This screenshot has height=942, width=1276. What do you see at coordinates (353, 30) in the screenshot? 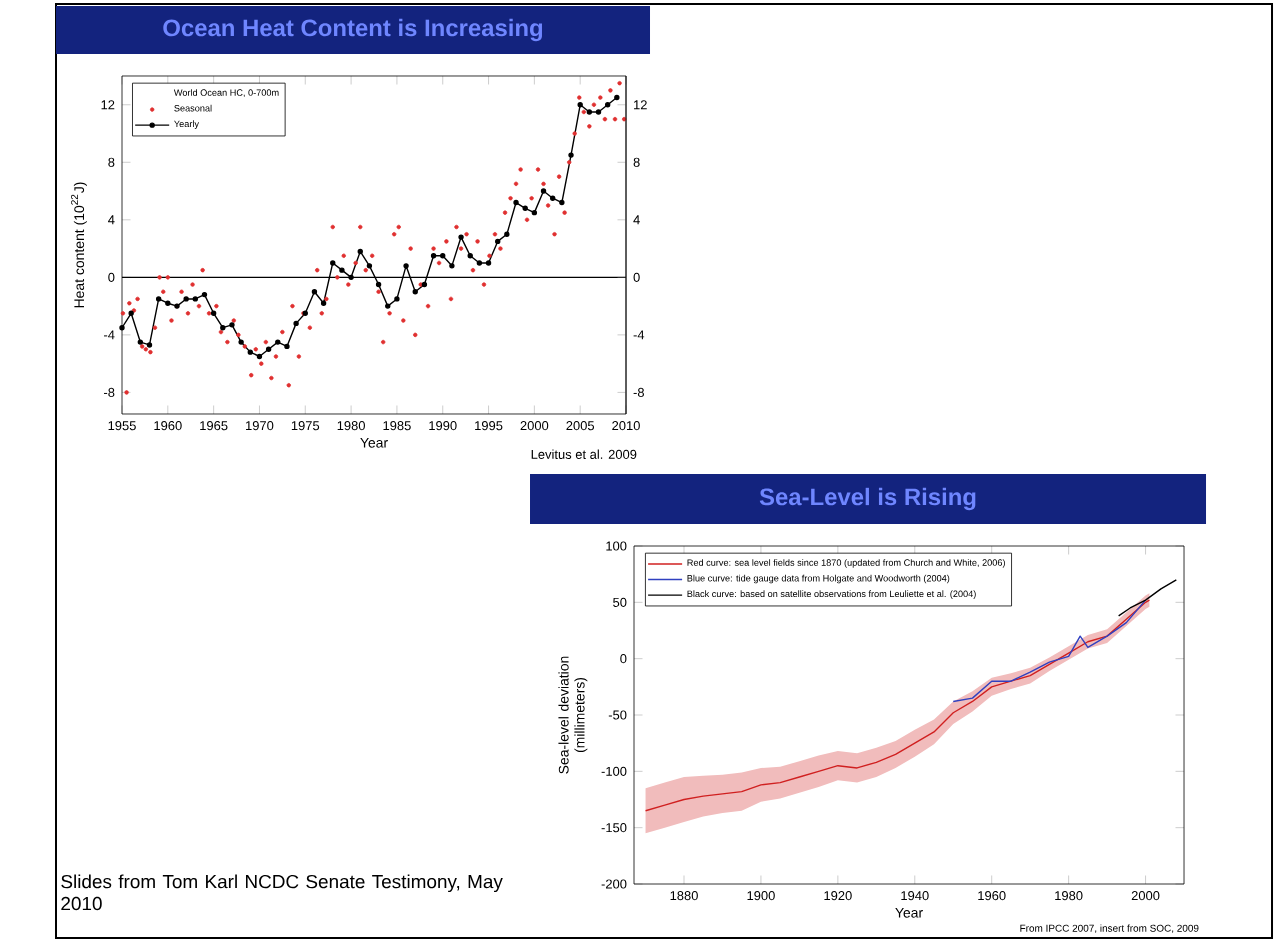
I see `chart-title: Ocean Heat Content is Increasing` at bounding box center [353, 30].